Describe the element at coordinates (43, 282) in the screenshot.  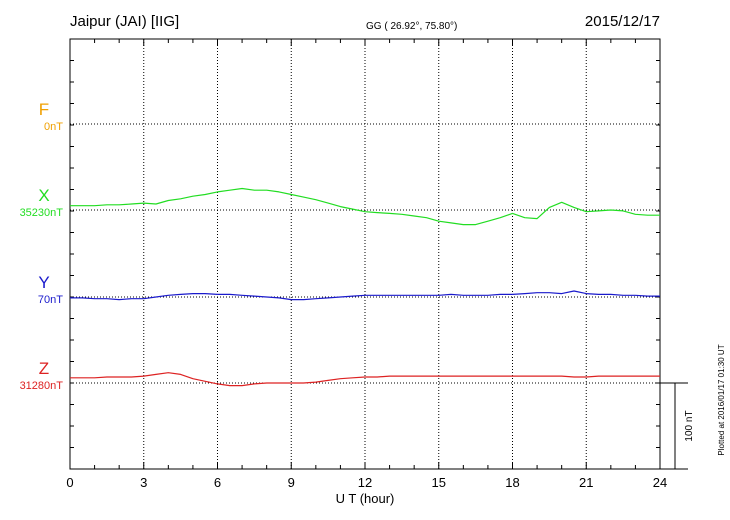
I see `component-name-y: Y` at that location.